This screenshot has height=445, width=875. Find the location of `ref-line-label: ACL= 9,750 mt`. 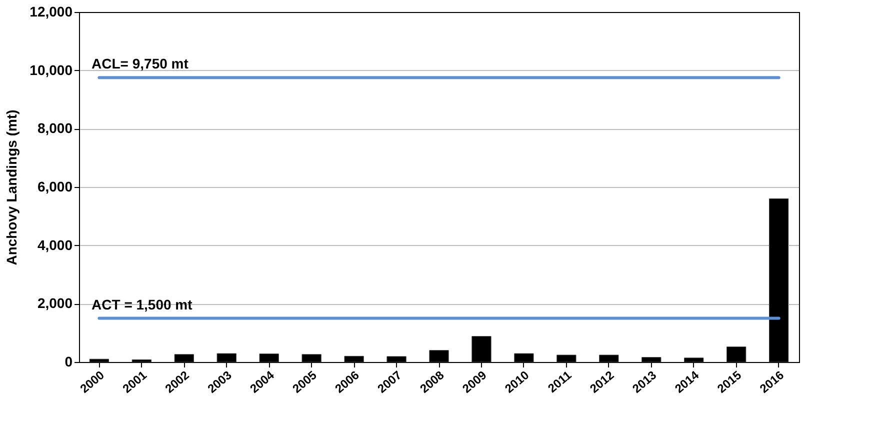

ref-line-label: ACL= 9,750 mt is located at coordinates (140, 64).